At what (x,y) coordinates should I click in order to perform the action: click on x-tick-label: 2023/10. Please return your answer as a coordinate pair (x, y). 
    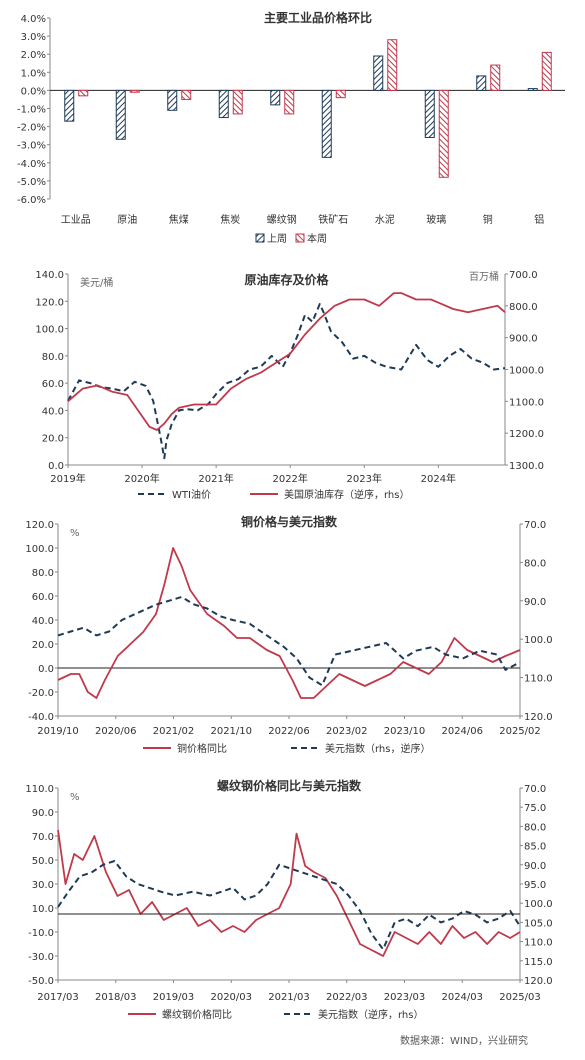
    Looking at the image, I should click on (405, 731).